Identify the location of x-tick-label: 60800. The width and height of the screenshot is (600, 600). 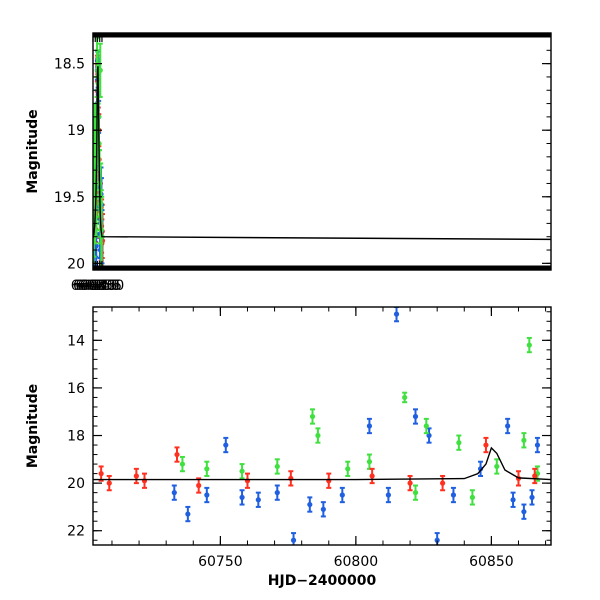
(356, 562).